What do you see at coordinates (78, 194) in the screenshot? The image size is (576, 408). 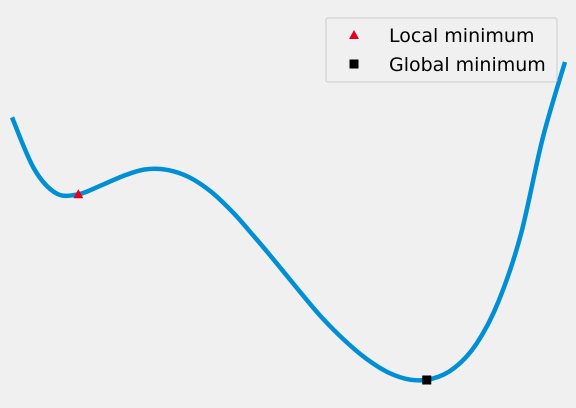 I see `local-minimum-marker` at bounding box center [78, 194].